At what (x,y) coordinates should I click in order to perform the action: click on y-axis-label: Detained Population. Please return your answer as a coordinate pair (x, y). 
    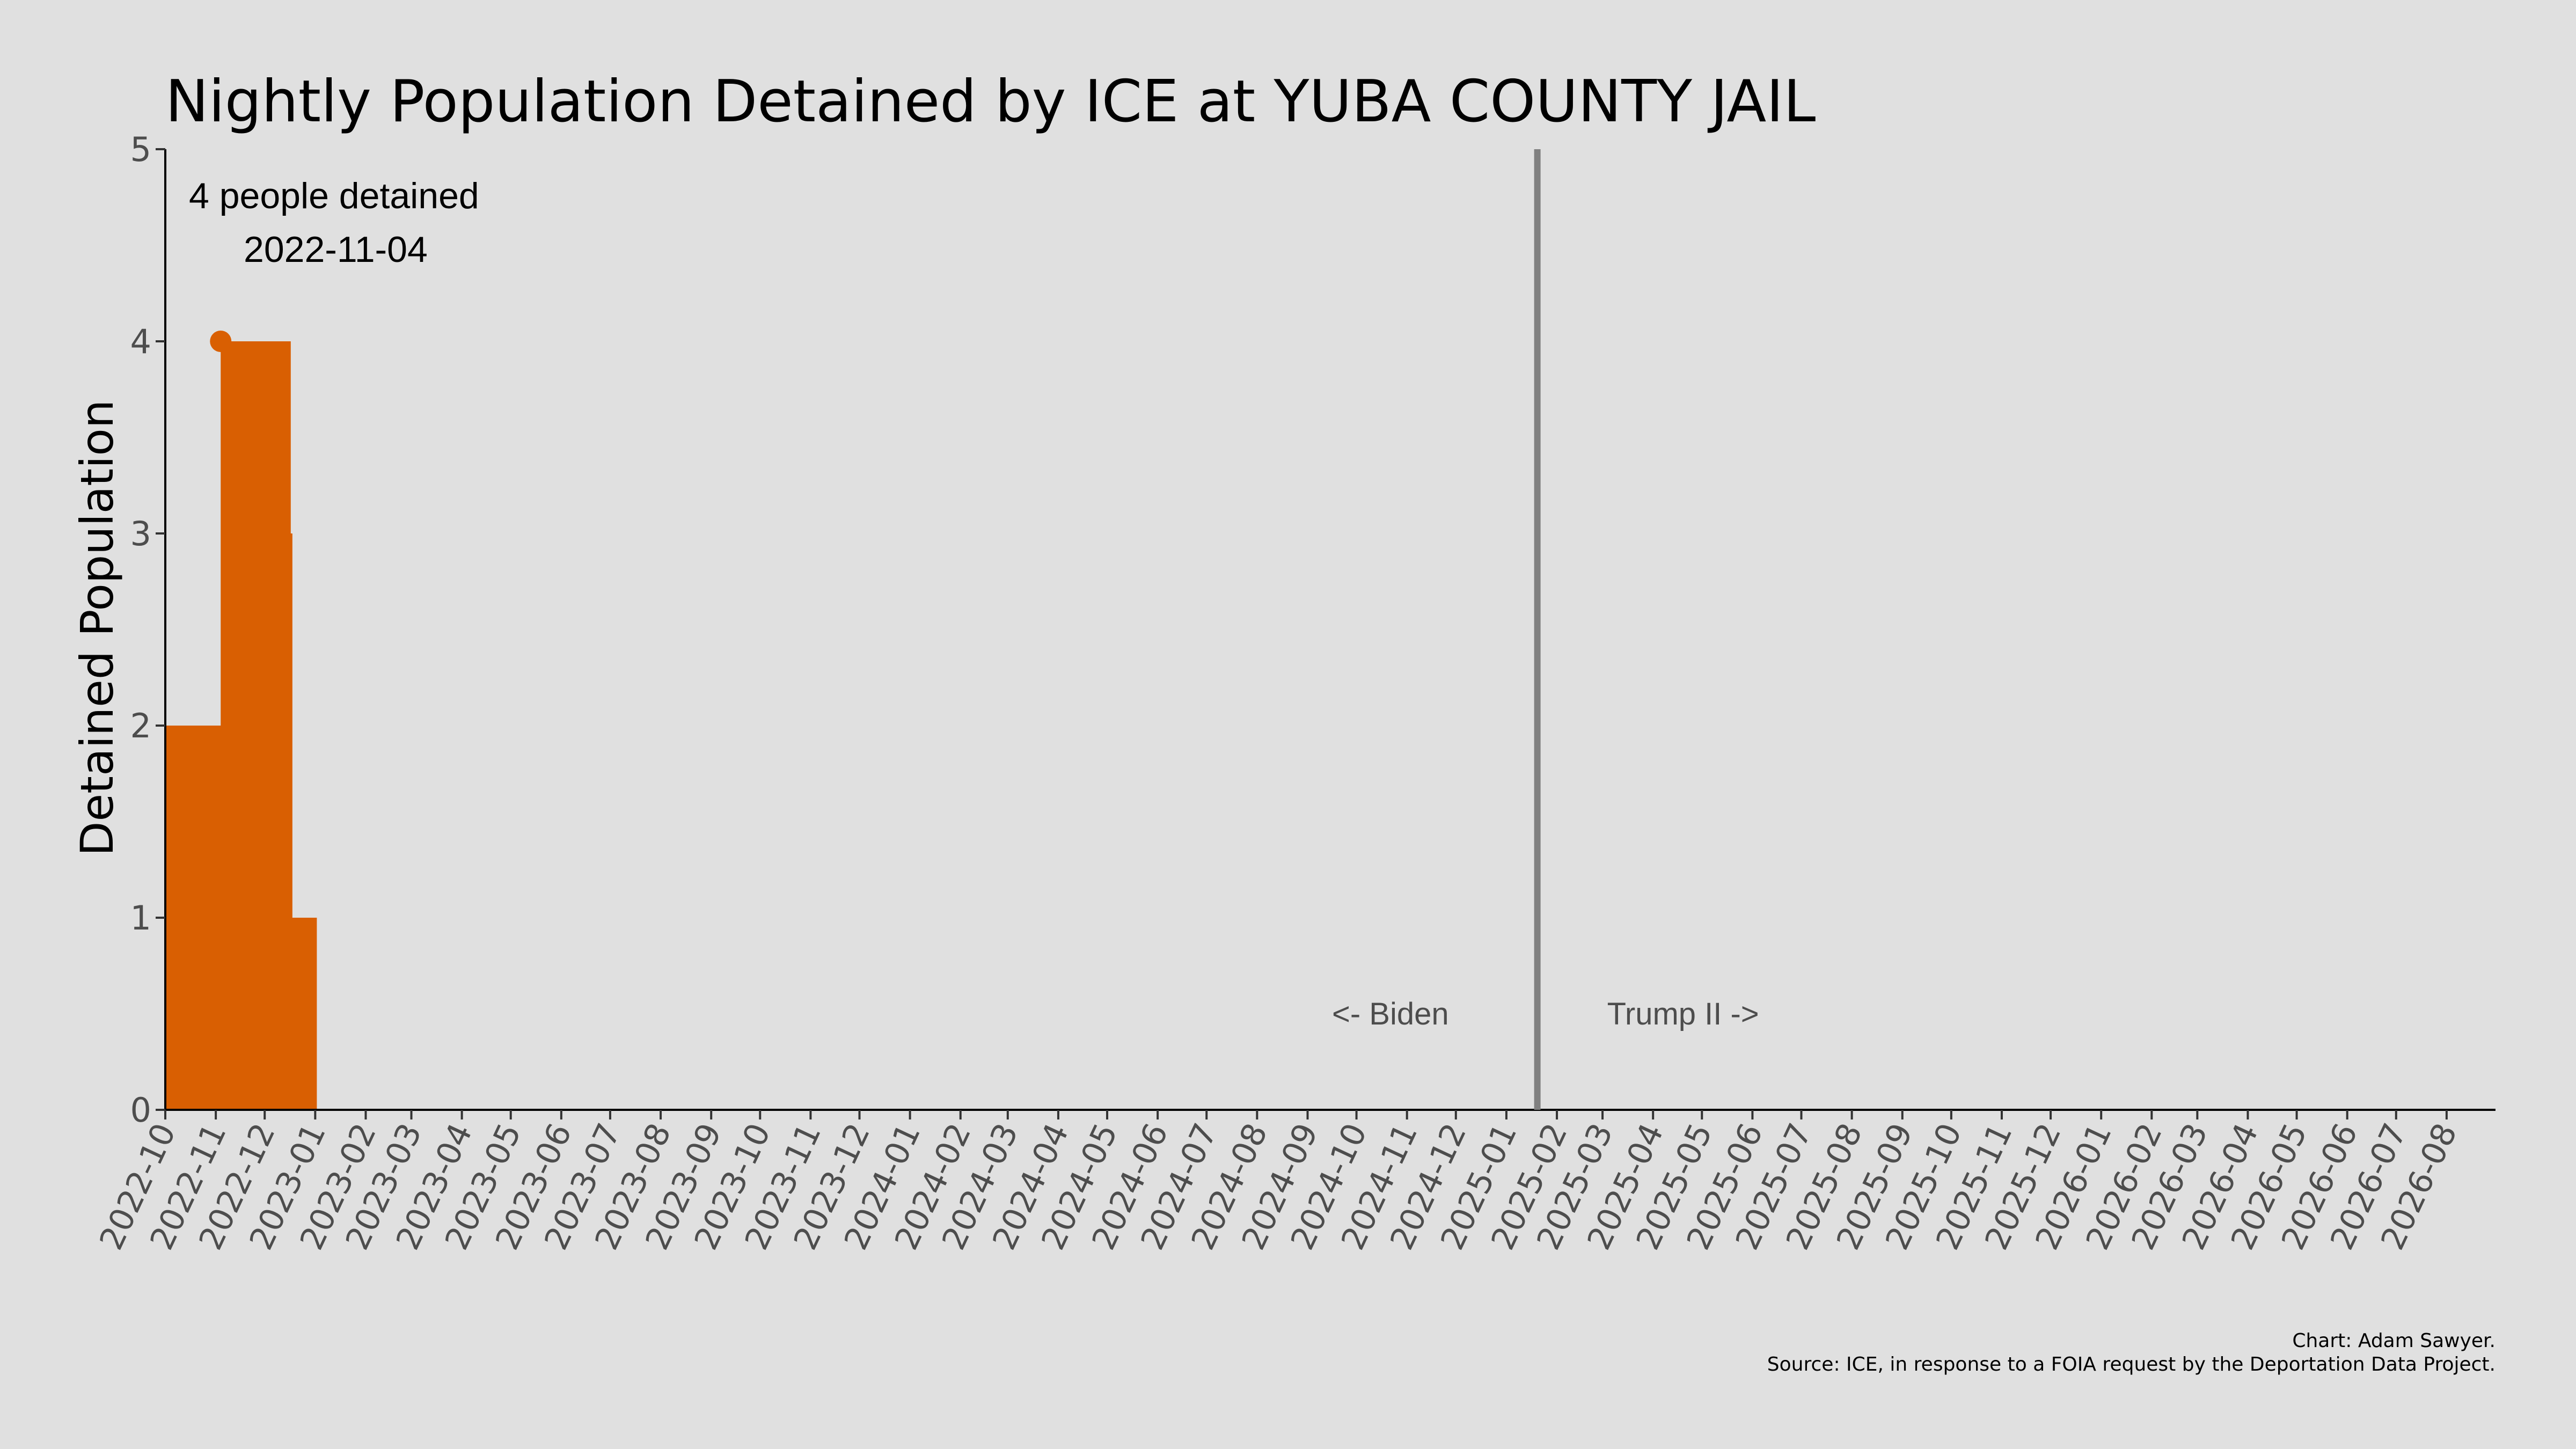
    Looking at the image, I should click on (97, 628).